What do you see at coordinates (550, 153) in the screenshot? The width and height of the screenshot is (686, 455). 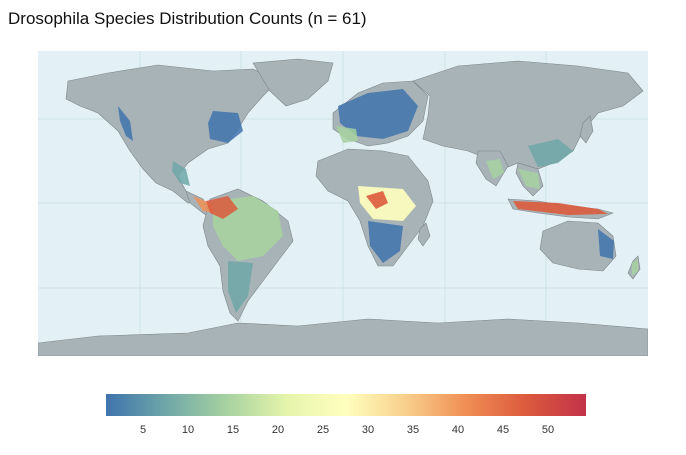 I see `dist-east-asia` at bounding box center [550, 153].